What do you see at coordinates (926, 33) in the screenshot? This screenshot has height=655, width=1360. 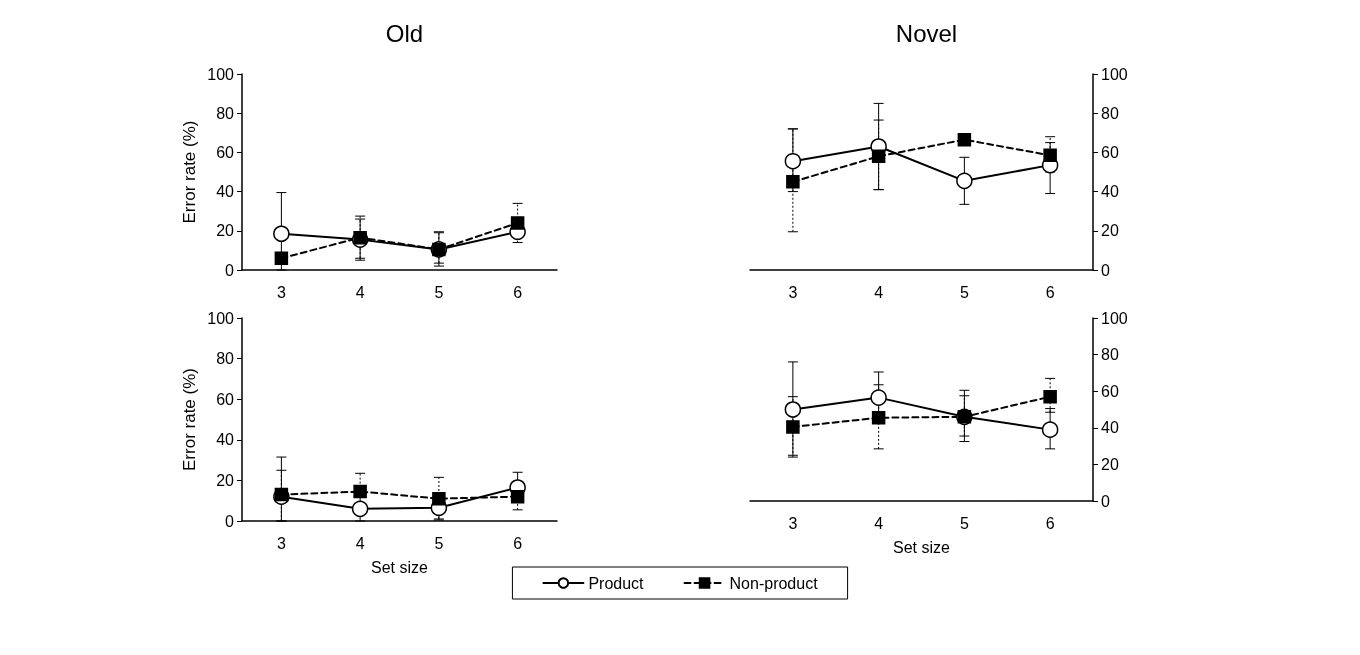 I see `chart-title: Novel` at bounding box center [926, 33].